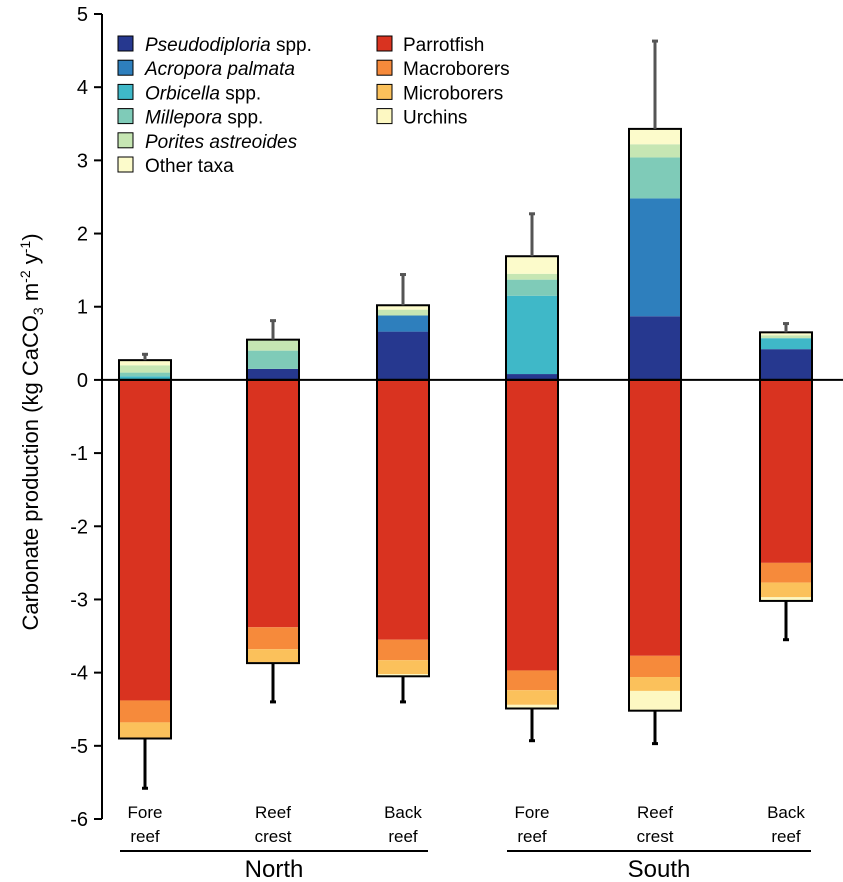  I want to click on y-tick-label: 1, so click(82, 308).